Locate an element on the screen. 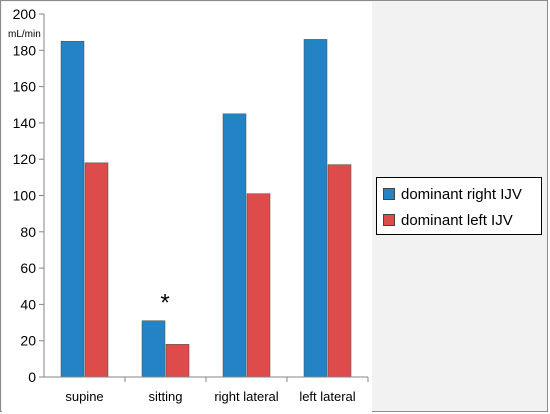 The image size is (550, 414). y-tick-label: 100 is located at coordinates (25, 196).